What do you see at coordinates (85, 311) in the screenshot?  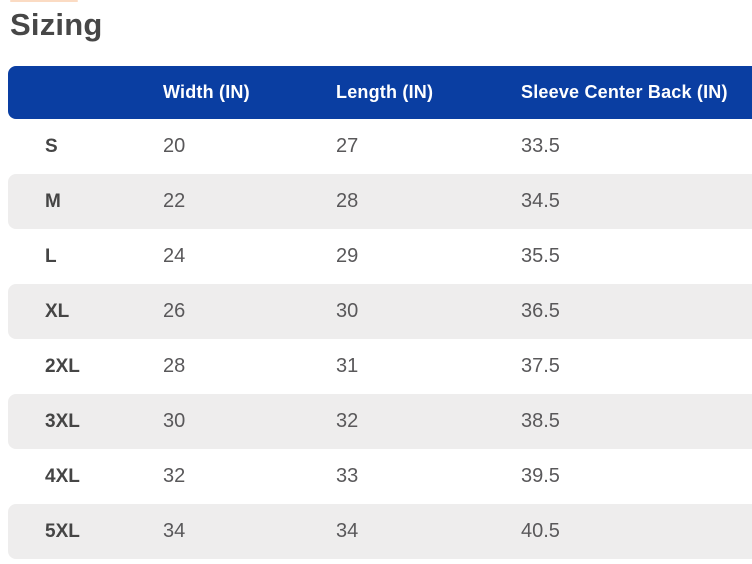 I see `size-cell: XL` at bounding box center [85, 311].